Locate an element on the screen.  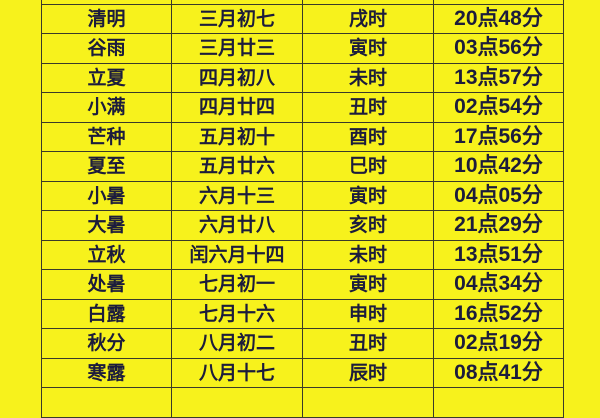
table-row: 大暑 六月廿八 亥时 21点29分 is located at coordinates (302, 225).